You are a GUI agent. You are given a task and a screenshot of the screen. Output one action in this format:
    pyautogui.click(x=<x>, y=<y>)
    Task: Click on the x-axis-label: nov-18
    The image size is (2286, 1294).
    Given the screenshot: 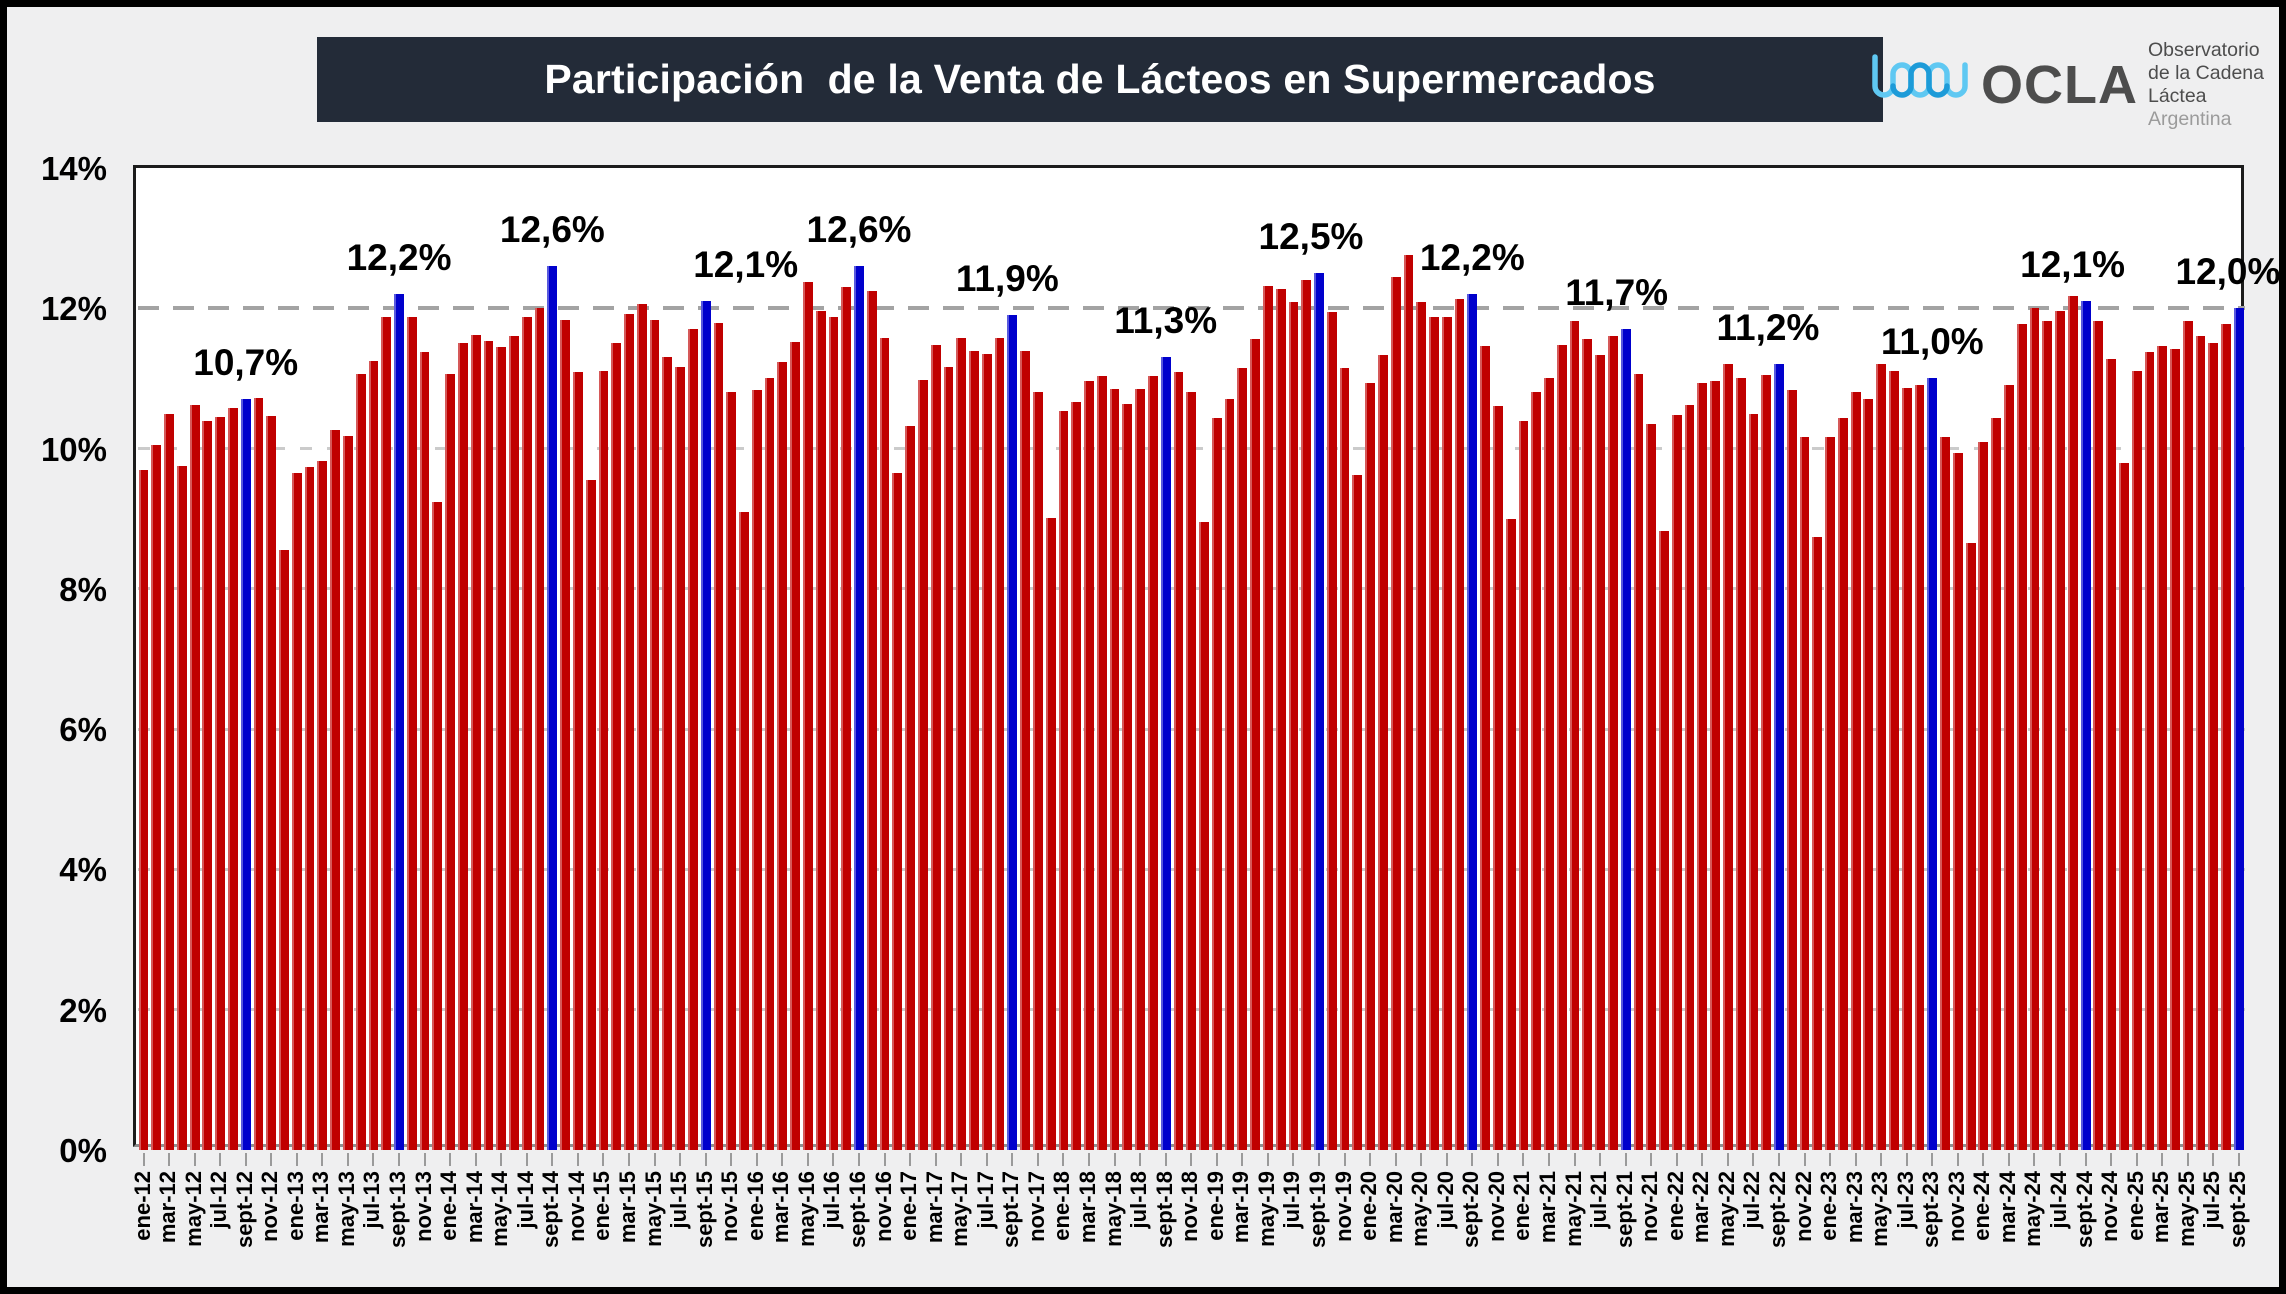 What is the action you would take?
    pyautogui.click(x=1190, y=1206)
    